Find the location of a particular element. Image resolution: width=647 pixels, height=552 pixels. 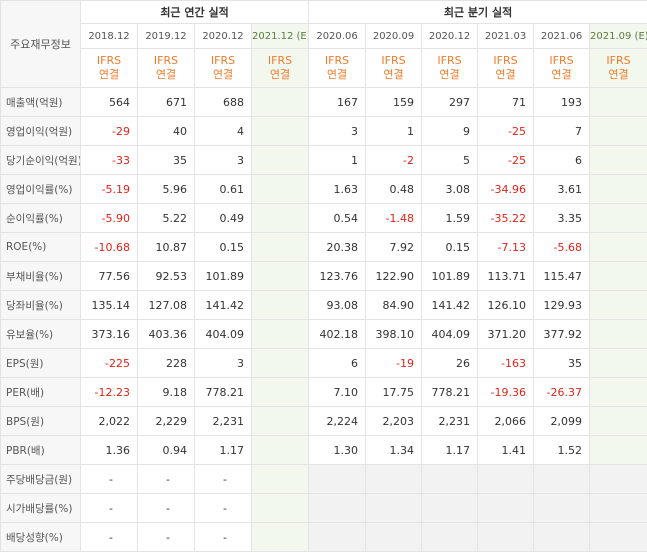

quarter-cell: -7.13 is located at coordinates (506, 247).